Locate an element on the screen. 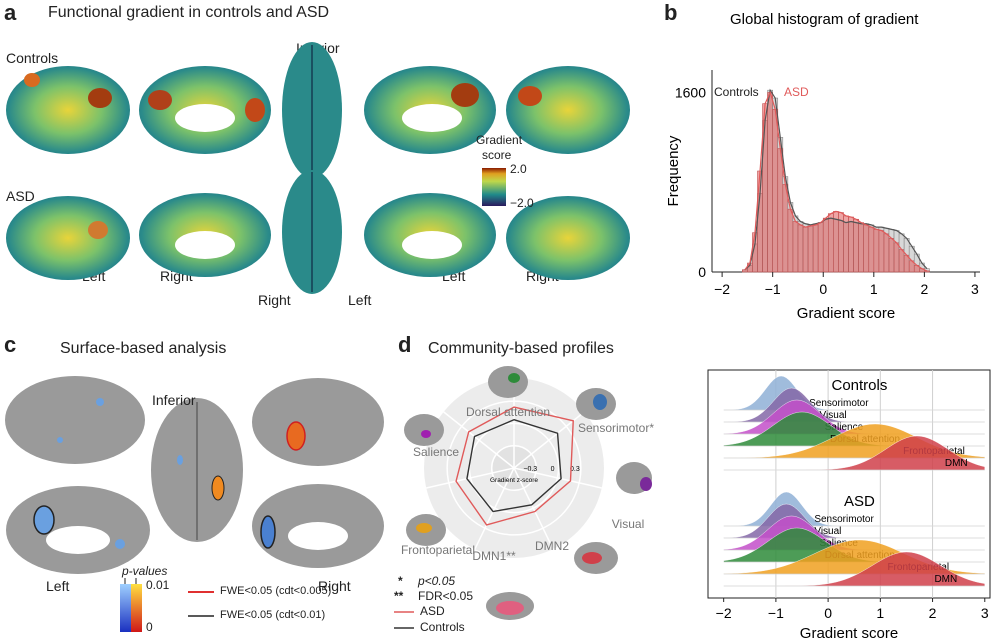  sig-double-star-text: FDR<0.05 is located at coordinates (446, 596).